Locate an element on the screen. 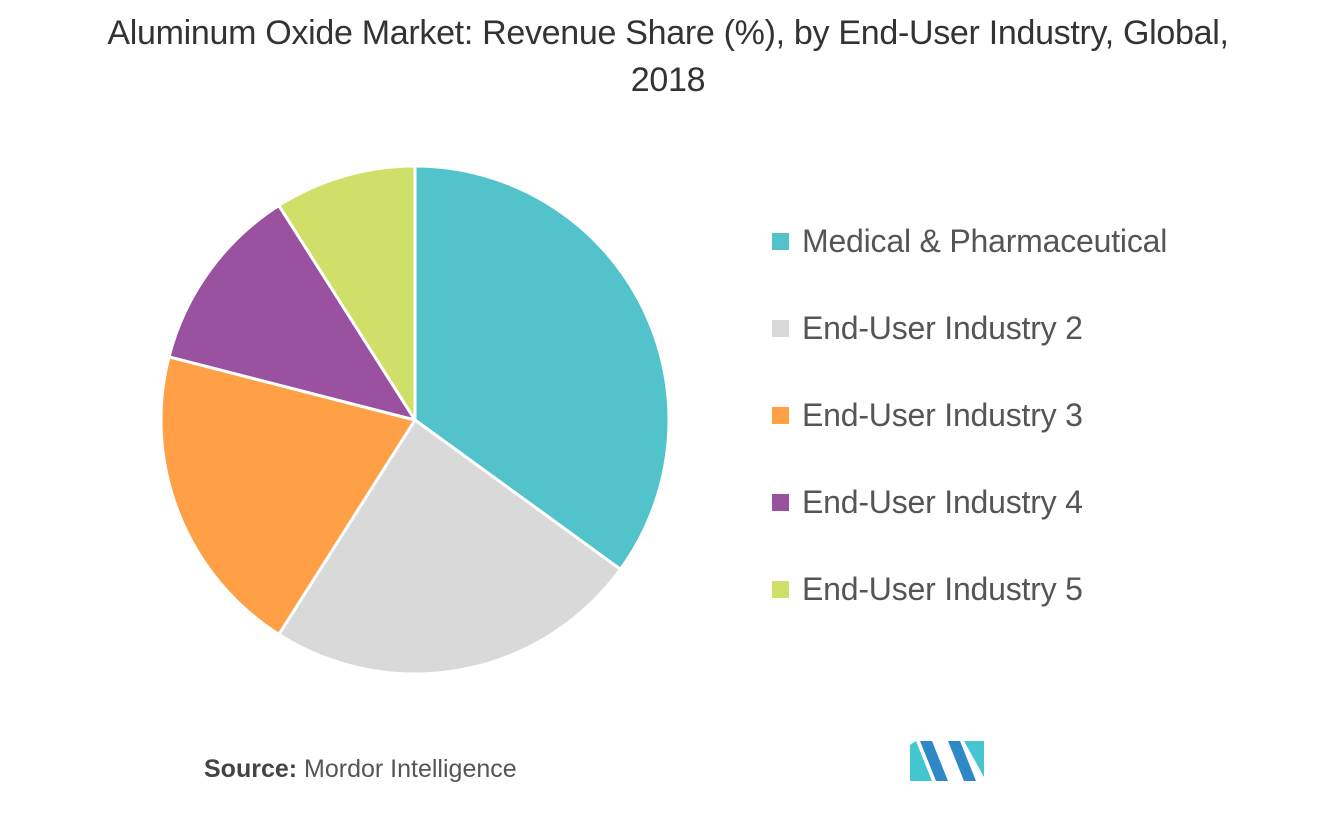 The height and width of the screenshot is (817, 1322). source-note: Source: Mordor Intelligence is located at coordinates (360, 769).